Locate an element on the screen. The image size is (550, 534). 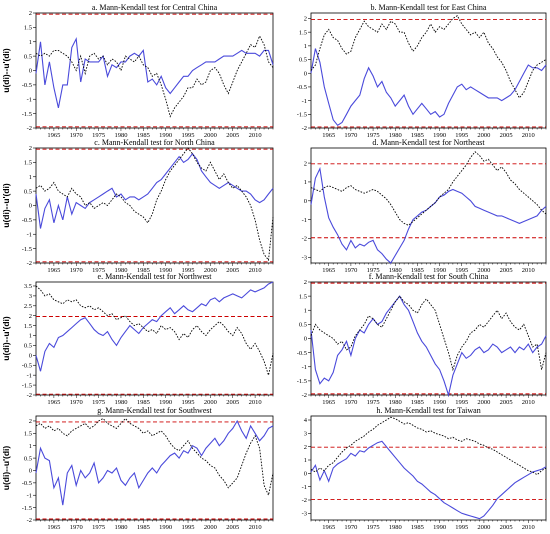
y-tick-label: 3.5 is located at coordinates (28, 286).